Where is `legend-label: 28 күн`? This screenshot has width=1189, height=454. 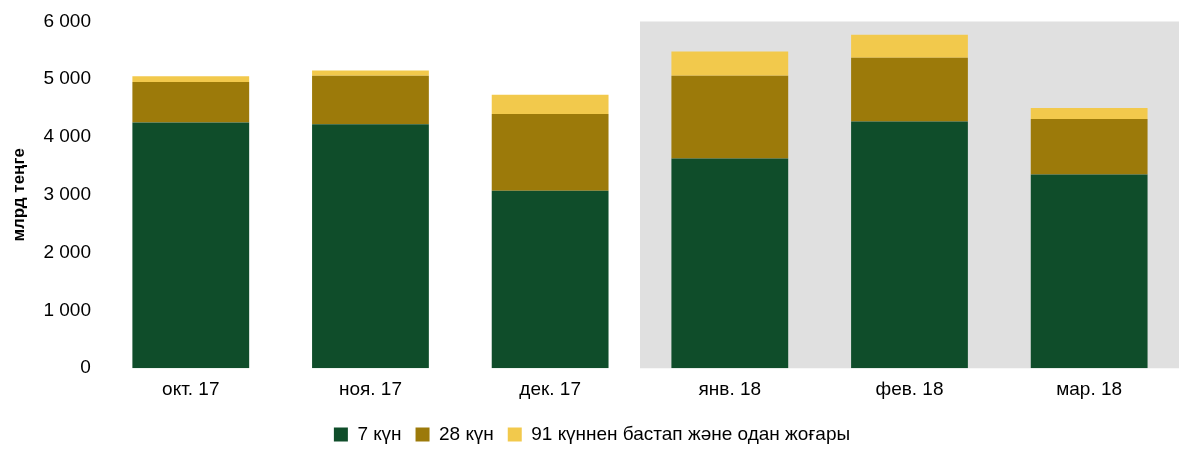 legend-label: 28 күн is located at coordinates (466, 433).